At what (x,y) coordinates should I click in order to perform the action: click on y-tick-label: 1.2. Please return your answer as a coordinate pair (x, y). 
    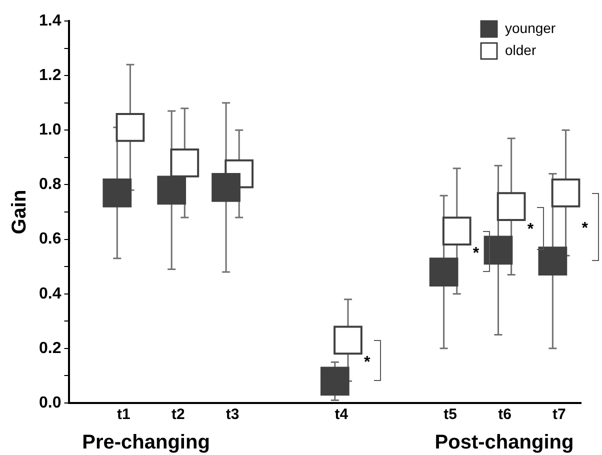
    Looking at the image, I should click on (50, 75).